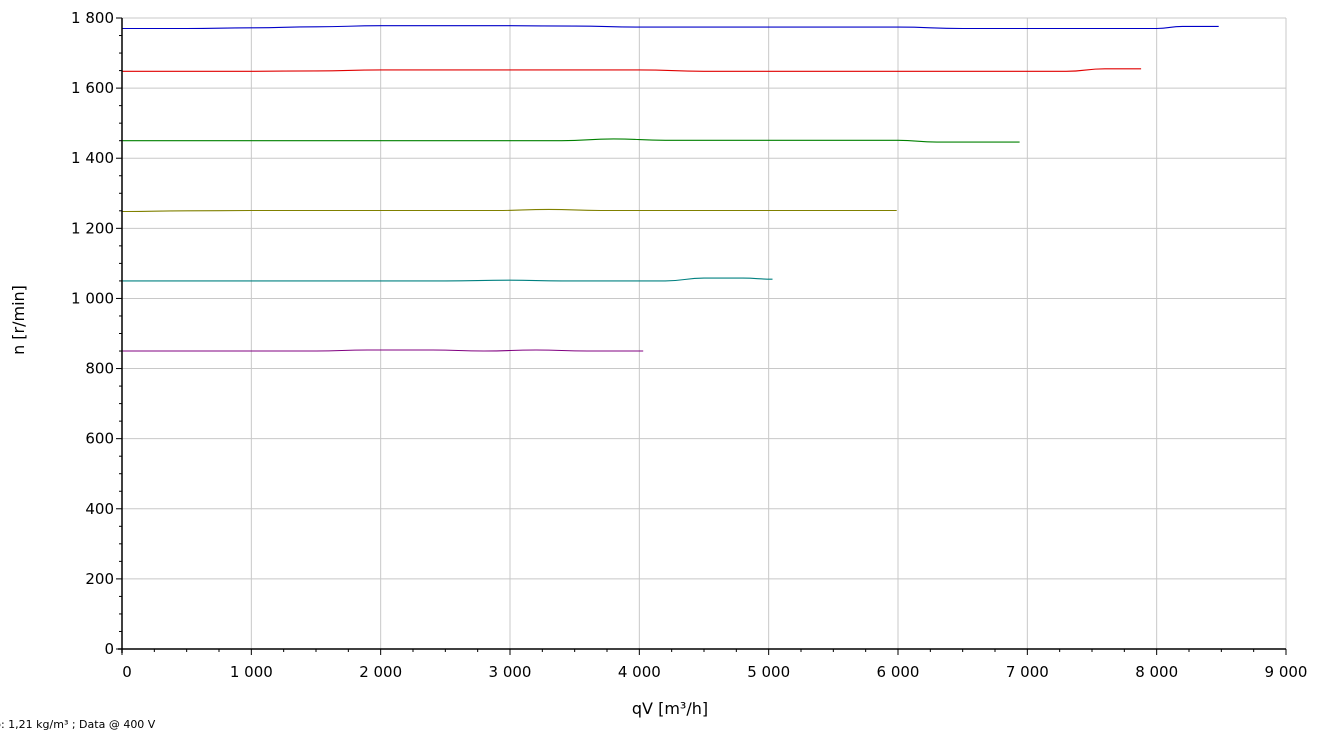 The height and width of the screenshot is (733, 1329). I want to click on y-tick-label-1: 200, so click(99, 579).